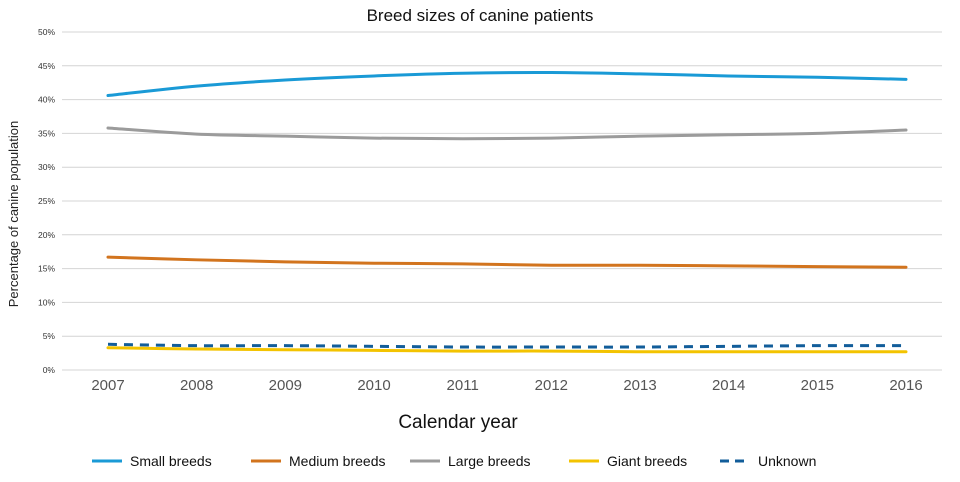 This screenshot has width=960, height=482. What do you see at coordinates (337, 461) in the screenshot?
I see `legend-label-medium-breeds: Medium breeds` at bounding box center [337, 461].